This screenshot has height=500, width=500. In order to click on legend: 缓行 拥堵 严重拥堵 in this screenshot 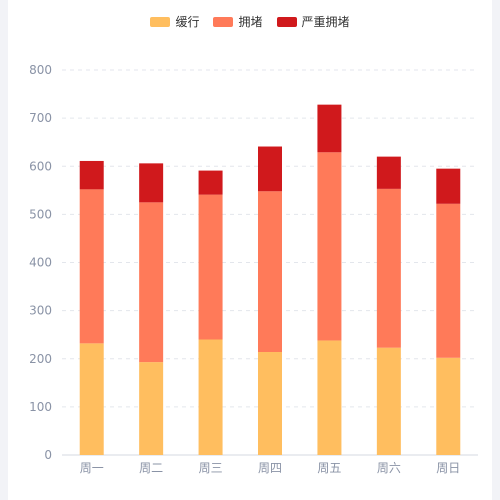, I will do `click(250, 21)`.